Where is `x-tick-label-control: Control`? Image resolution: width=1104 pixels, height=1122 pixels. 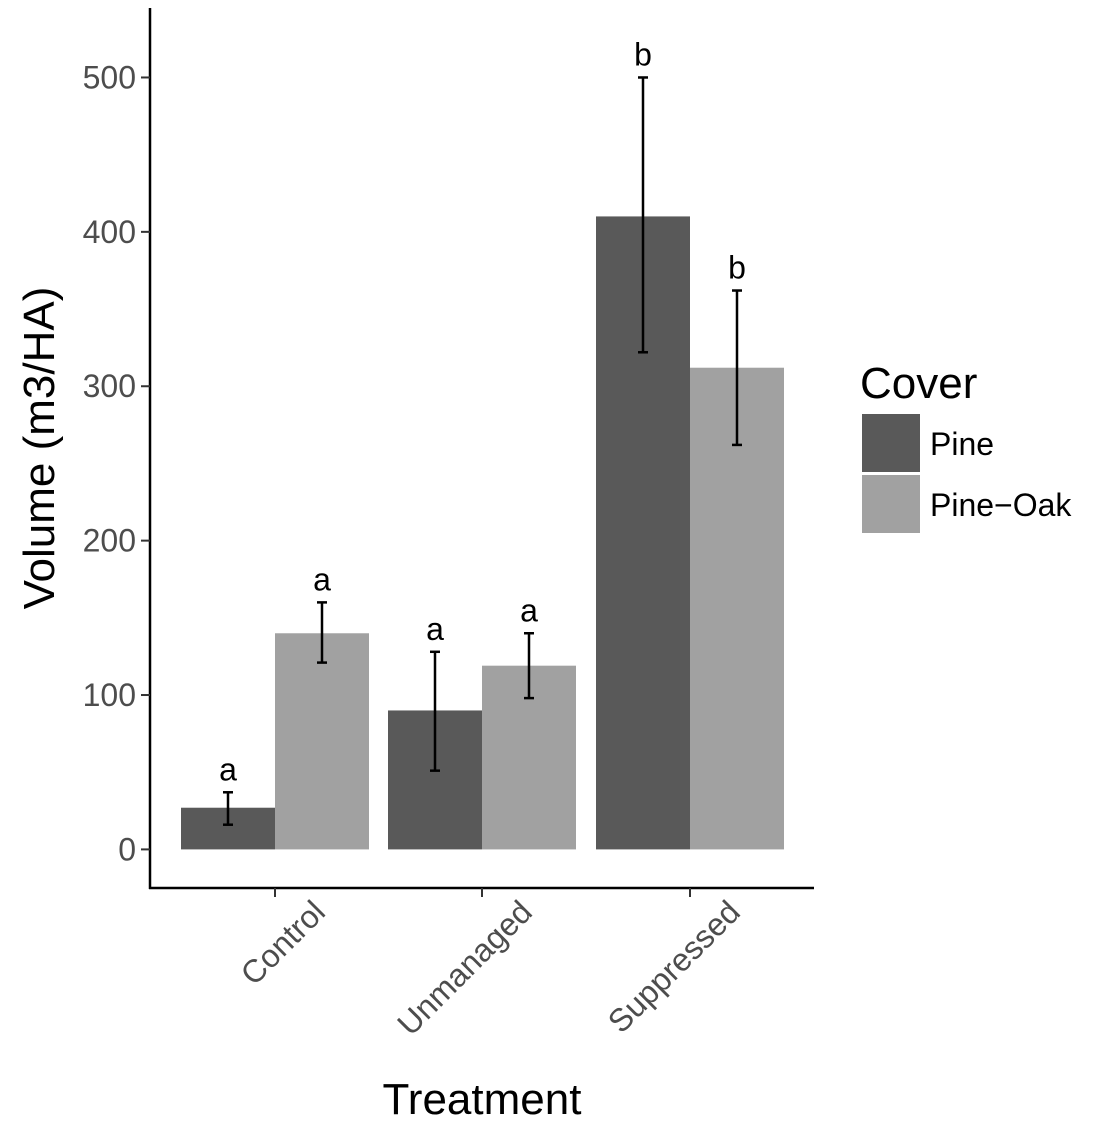
x-tick-label-control: Control is located at coordinates (283, 942).